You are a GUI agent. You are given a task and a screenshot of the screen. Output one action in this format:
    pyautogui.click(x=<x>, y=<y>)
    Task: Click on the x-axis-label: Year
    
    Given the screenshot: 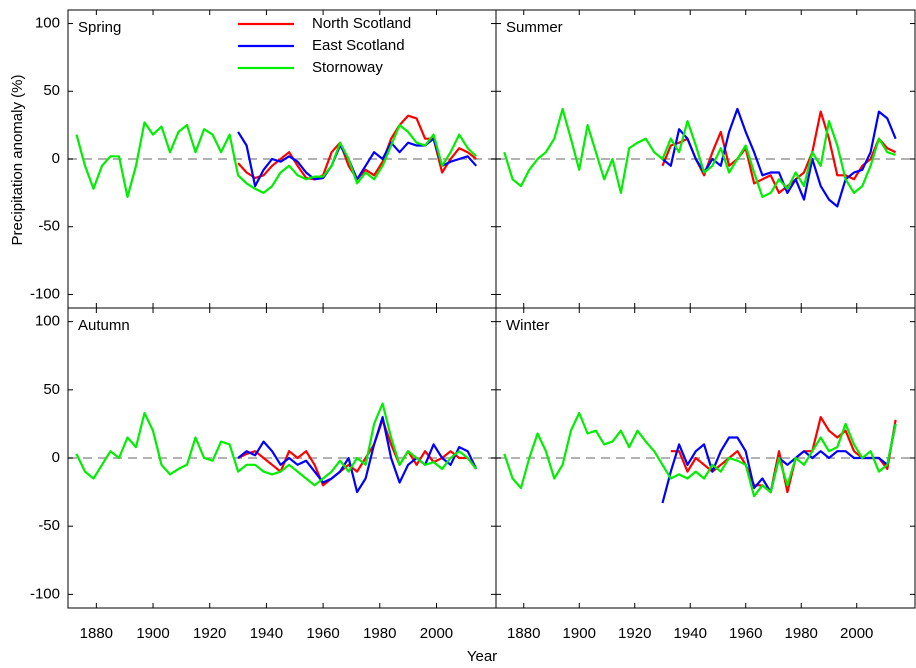 What is the action you would take?
    pyautogui.click(x=482, y=656)
    